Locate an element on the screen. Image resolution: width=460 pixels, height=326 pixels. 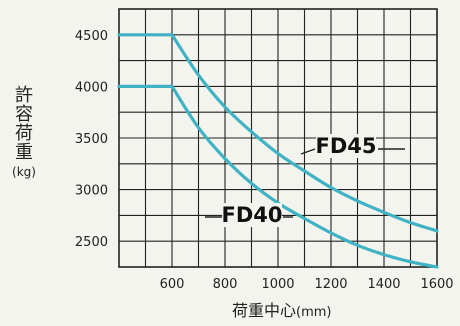
y-tick-label: 2500 is located at coordinates (91, 242).